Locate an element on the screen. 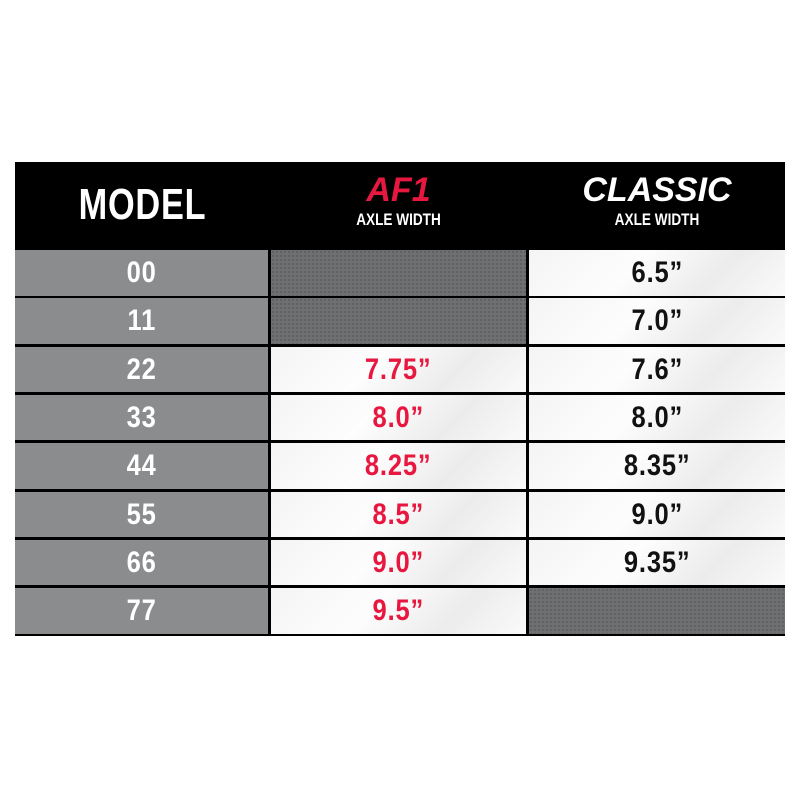  model-cell-value: 33 is located at coordinates (141, 417).